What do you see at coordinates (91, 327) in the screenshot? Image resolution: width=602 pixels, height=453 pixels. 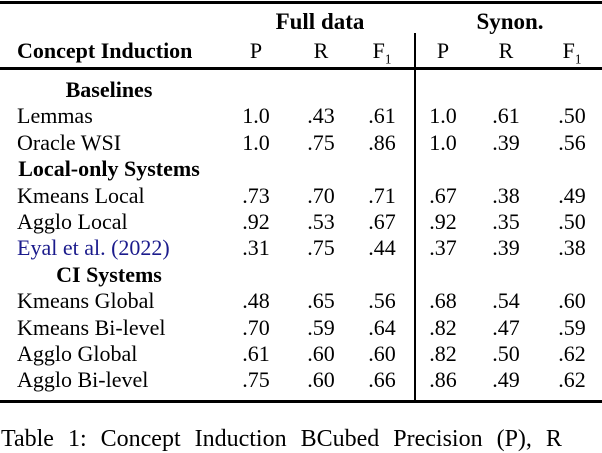 I see `row-label: Kmeans Bi-level` at bounding box center [91, 327].